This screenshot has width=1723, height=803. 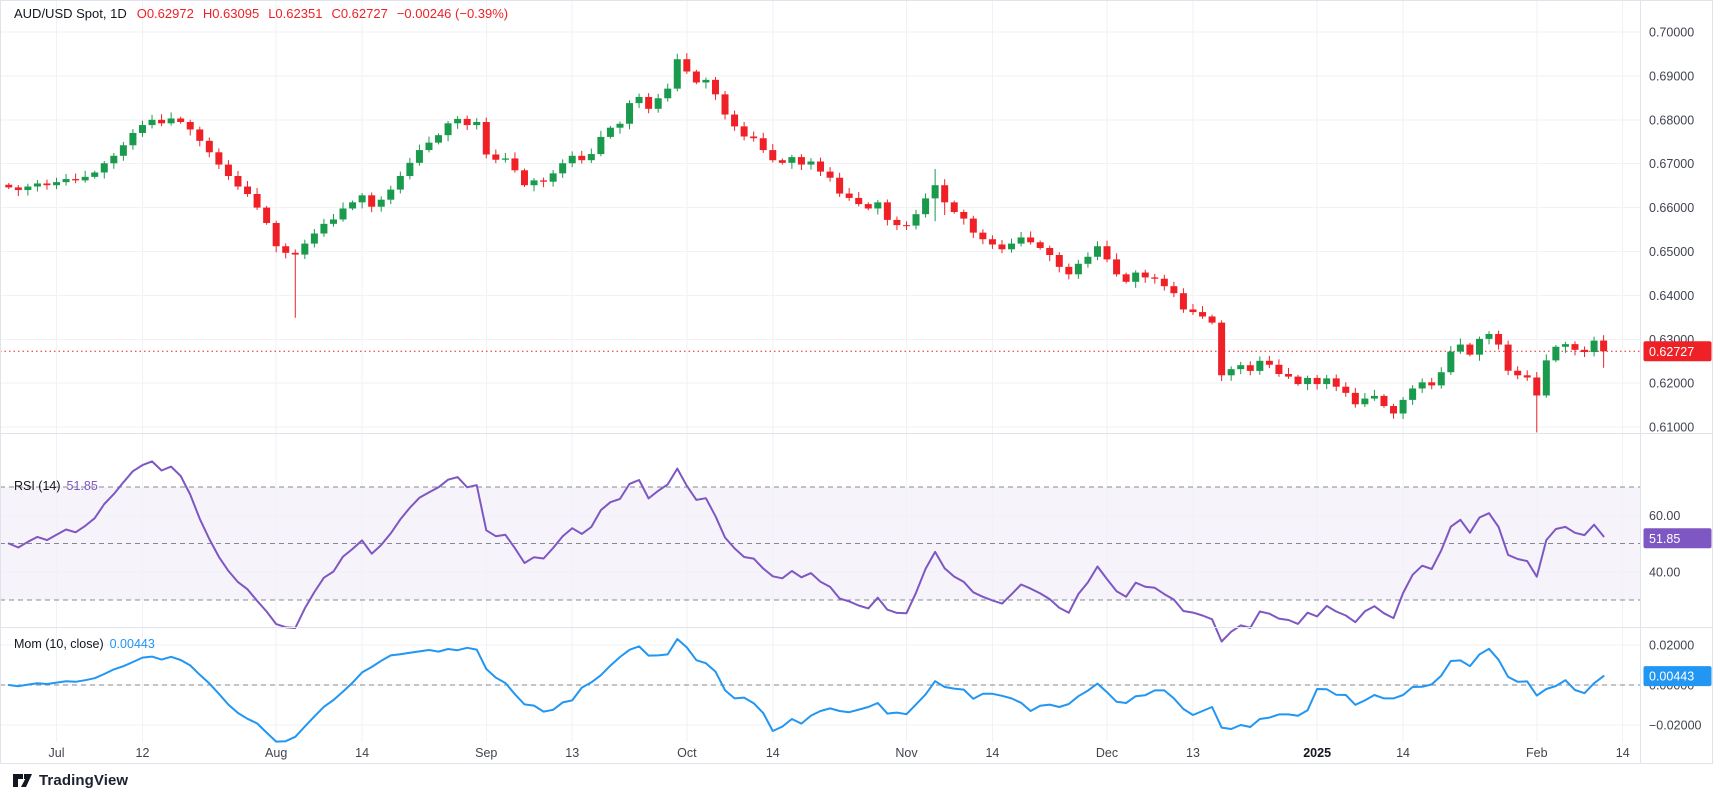 What do you see at coordinates (1671, 296) in the screenshot?
I see `price-axis-label: 0.64000` at bounding box center [1671, 296].